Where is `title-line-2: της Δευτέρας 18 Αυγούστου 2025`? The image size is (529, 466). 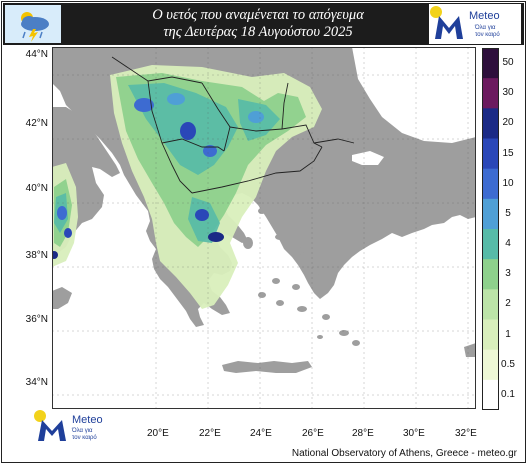 title-line-2: της Δευτέρας 18 Αυγούστου 2025 is located at coordinates (258, 32).